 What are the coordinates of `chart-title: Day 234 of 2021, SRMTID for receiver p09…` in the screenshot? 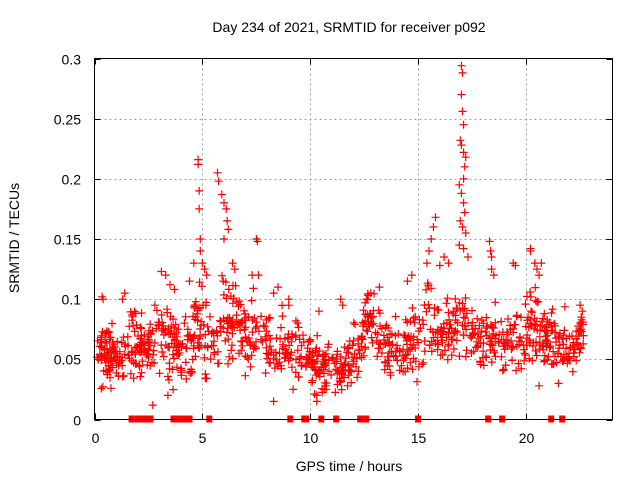 It's located at (348, 27).